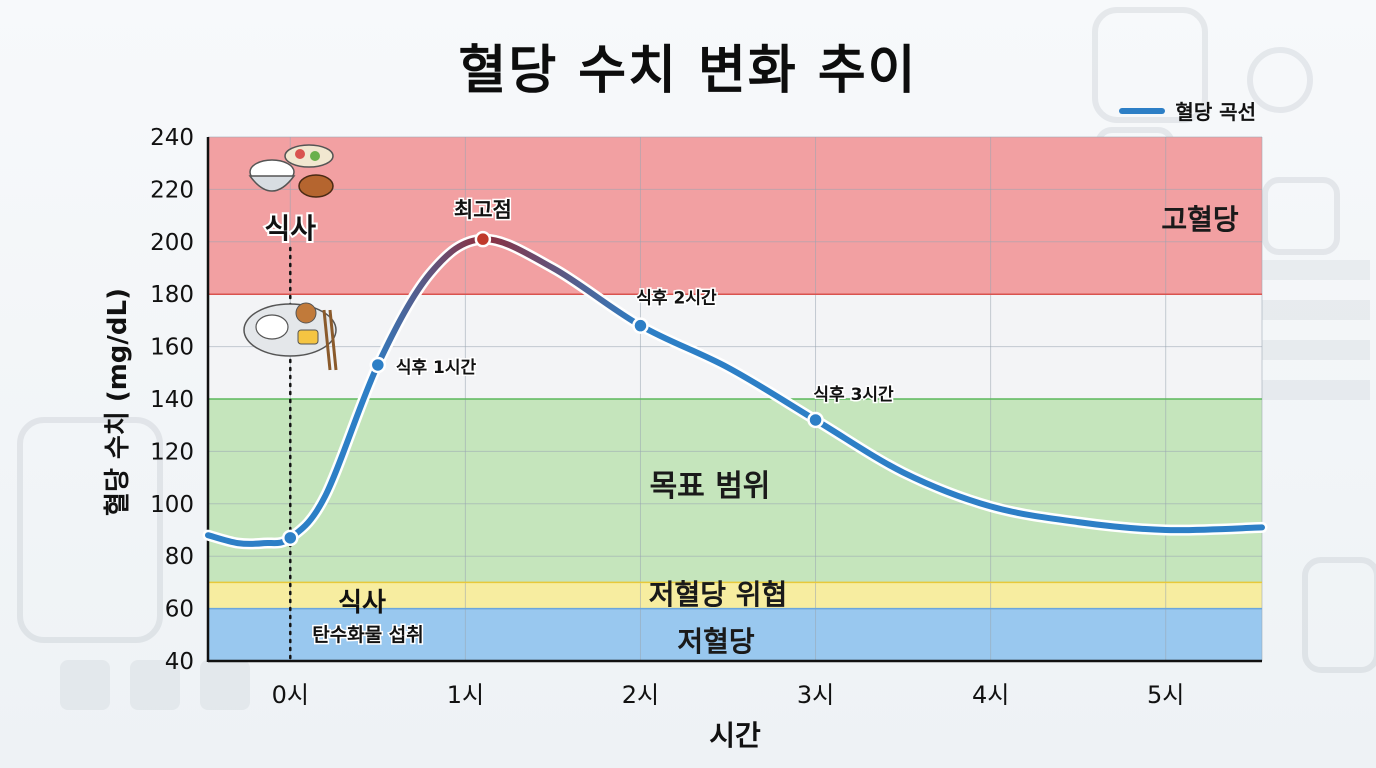 The image size is (1376, 768). What do you see at coordinates (436, 367) in the screenshot?
I see `data-label: 식후 1시간` at bounding box center [436, 367].